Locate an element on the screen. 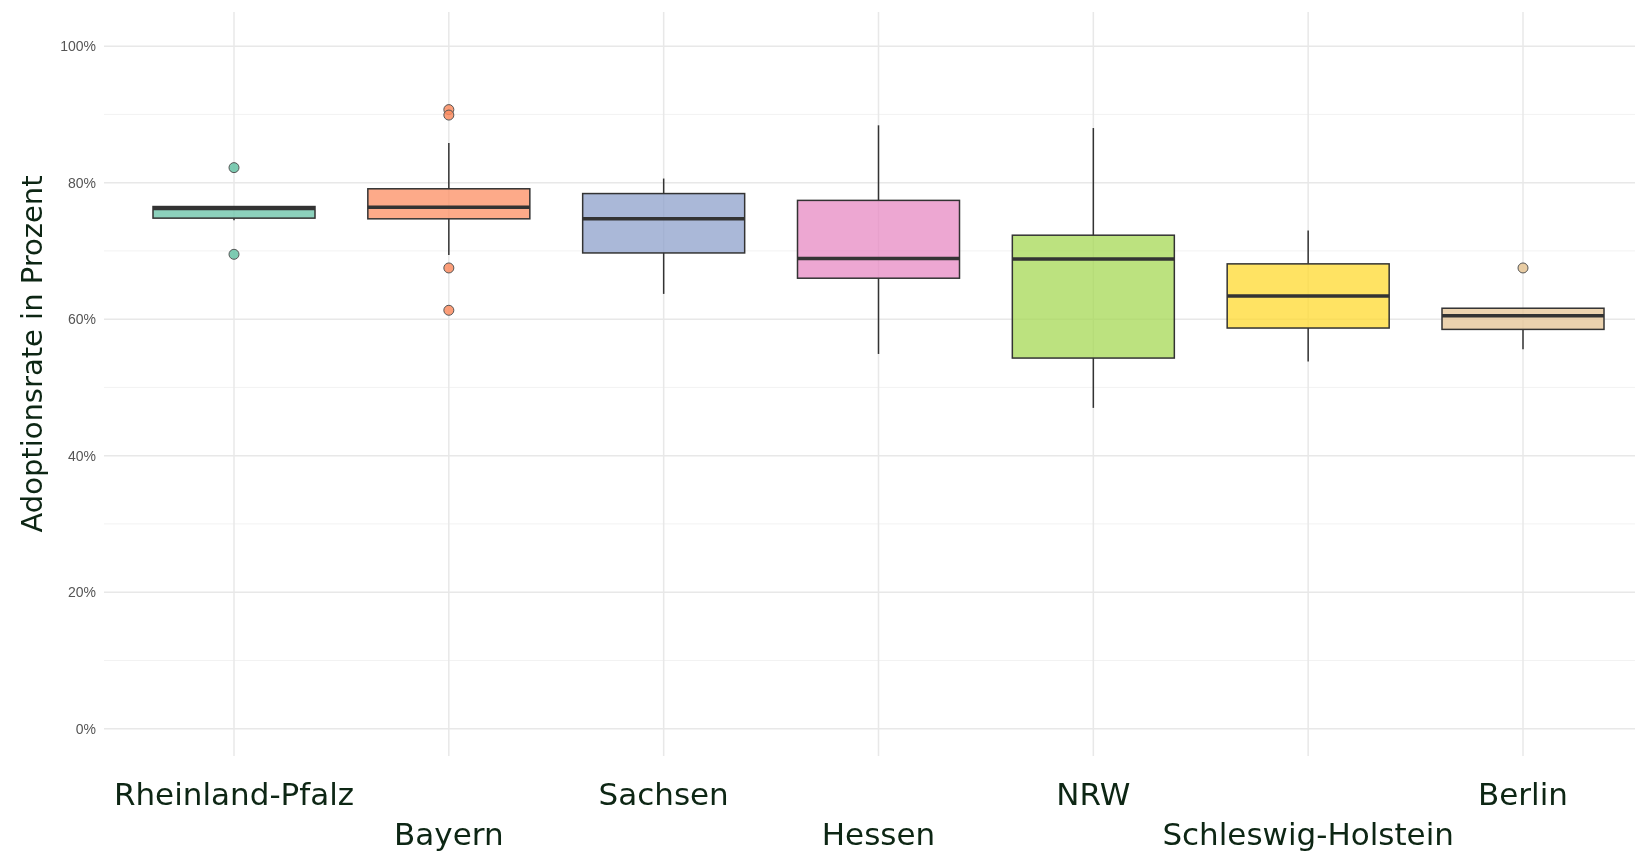 The width and height of the screenshot is (1635, 851). x-tick-label: Hessen is located at coordinates (878, 833).